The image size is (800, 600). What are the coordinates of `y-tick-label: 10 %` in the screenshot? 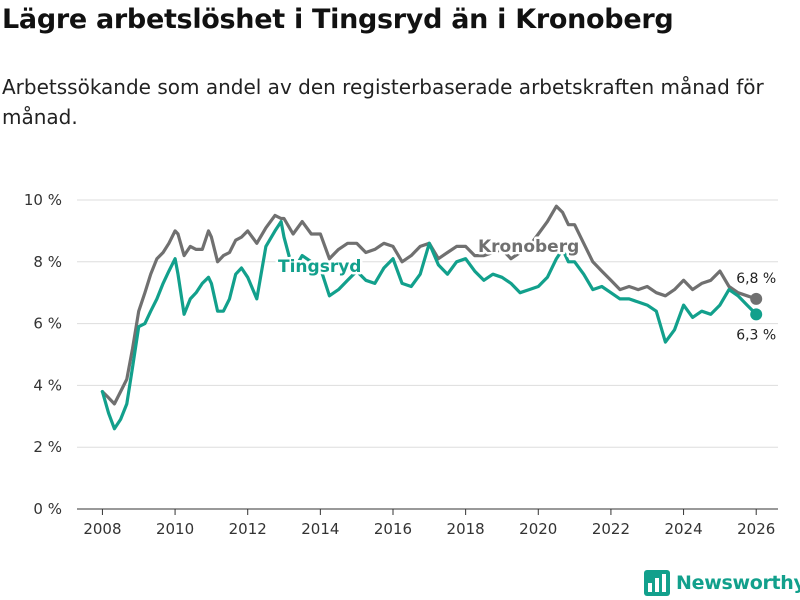 It's located at (43, 200).